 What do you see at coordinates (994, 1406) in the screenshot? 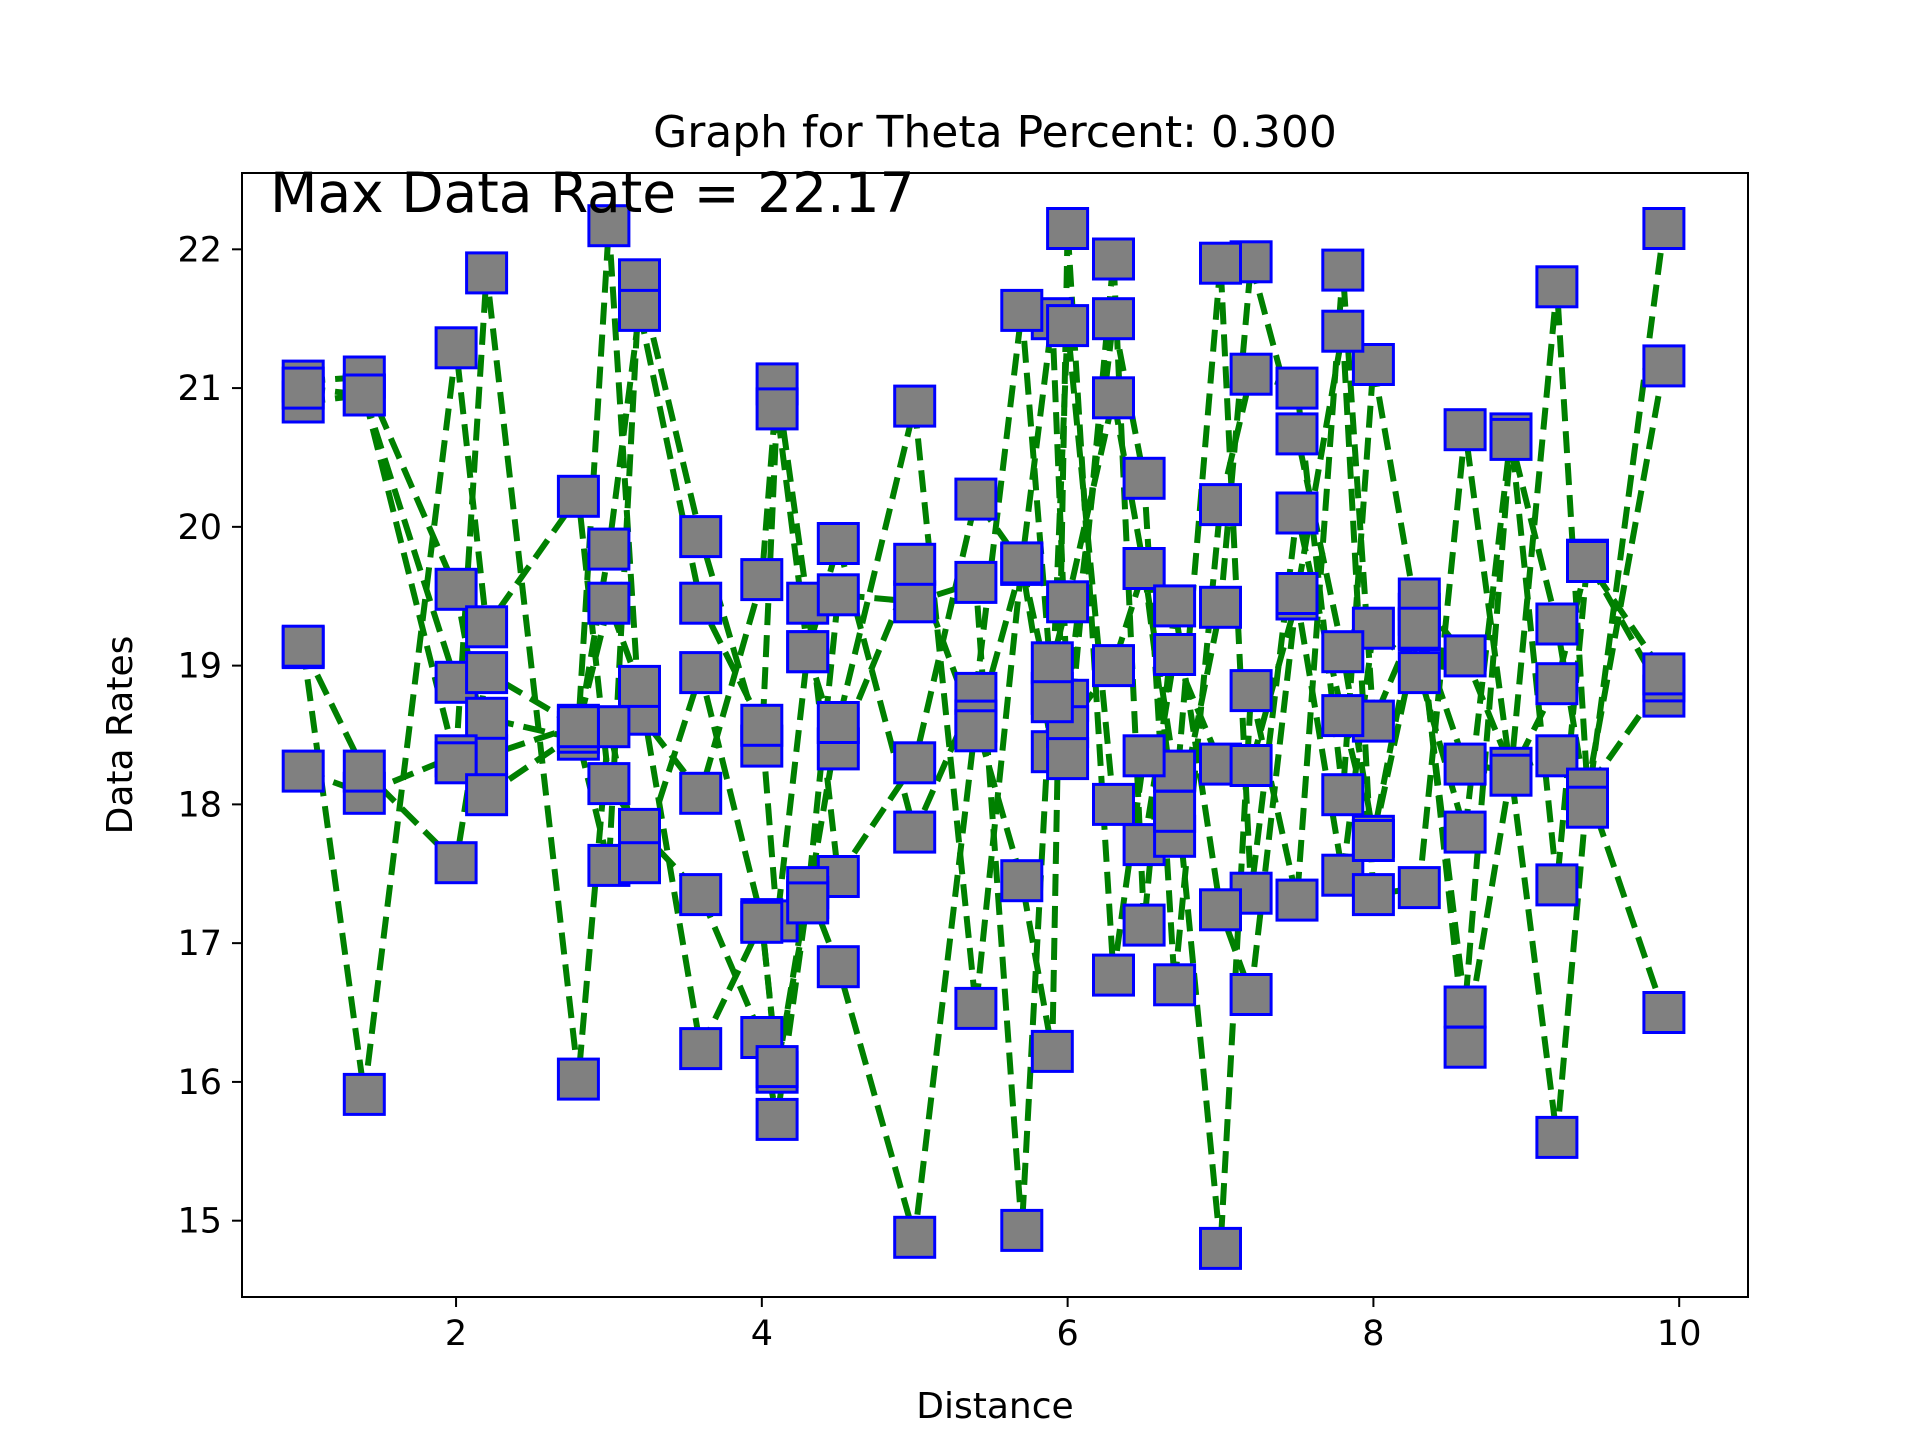
I see `x-axis-label: Distance` at bounding box center [994, 1406].